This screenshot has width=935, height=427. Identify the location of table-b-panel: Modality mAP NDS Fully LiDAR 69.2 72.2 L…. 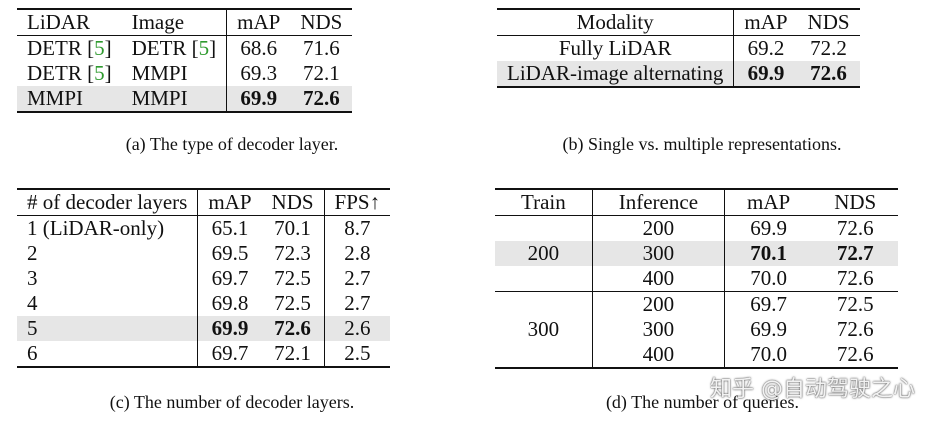
(678, 48).